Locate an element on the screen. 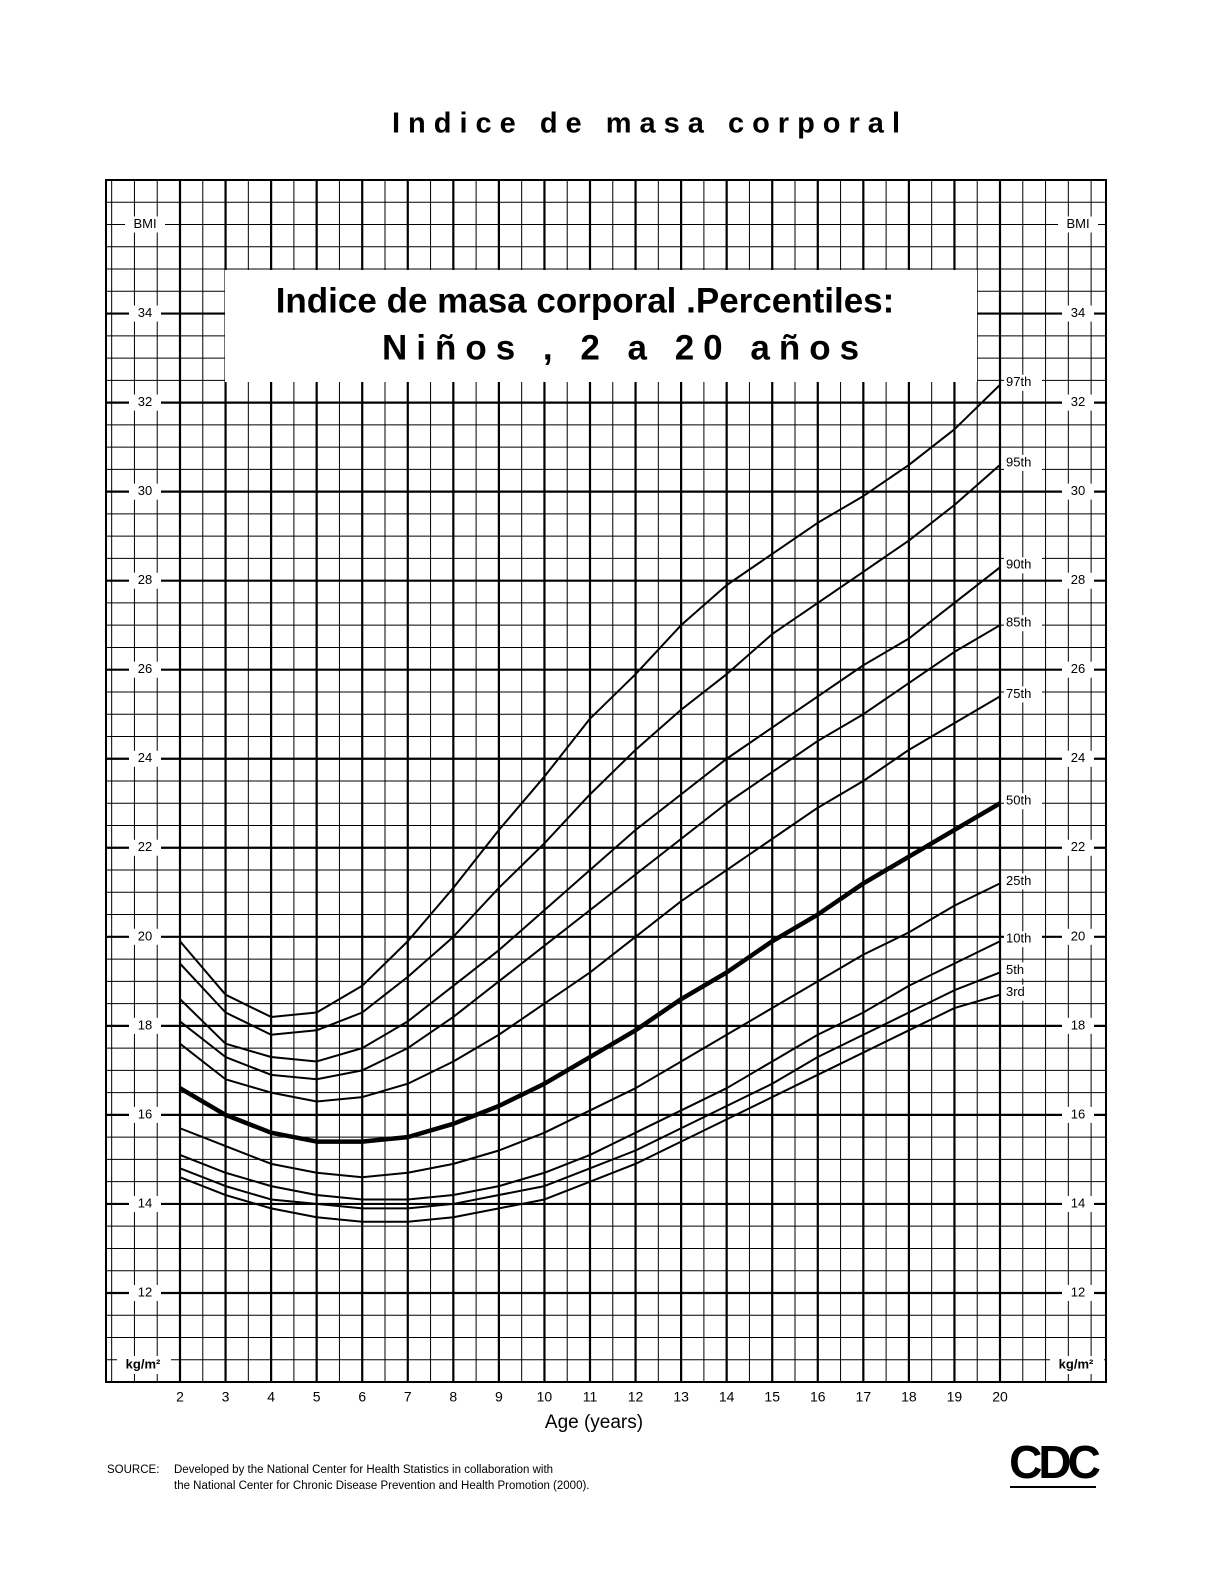 The height and width of the screenshot is (1583, 1224). subtitle: Indice de masa corporal .Percentiles: is located at coordinates (585, 300).